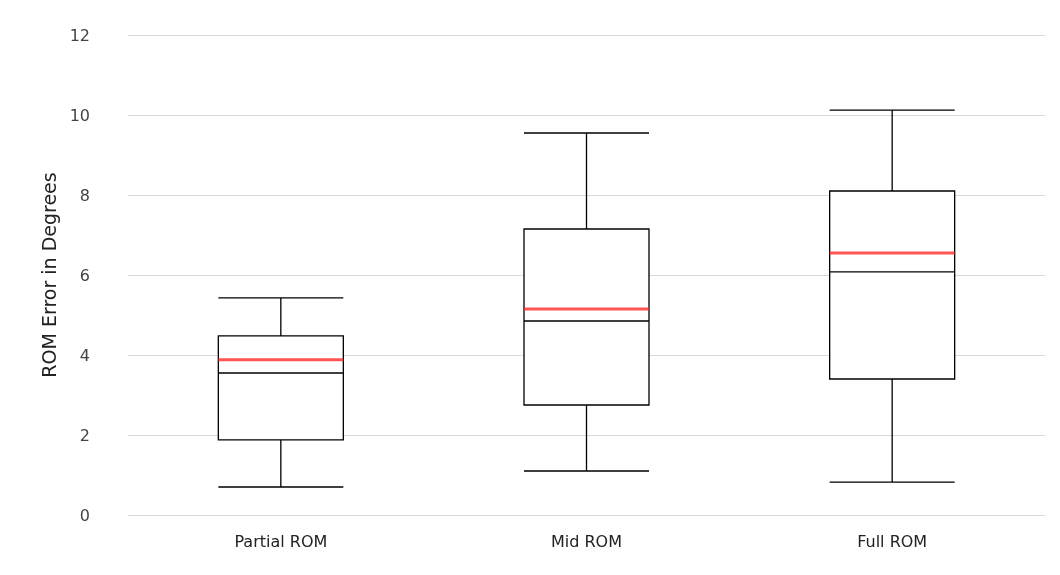 The width and height of the screenshot is (1060, 575). I want to click on y-tick-label: 0, so click(84, 515).